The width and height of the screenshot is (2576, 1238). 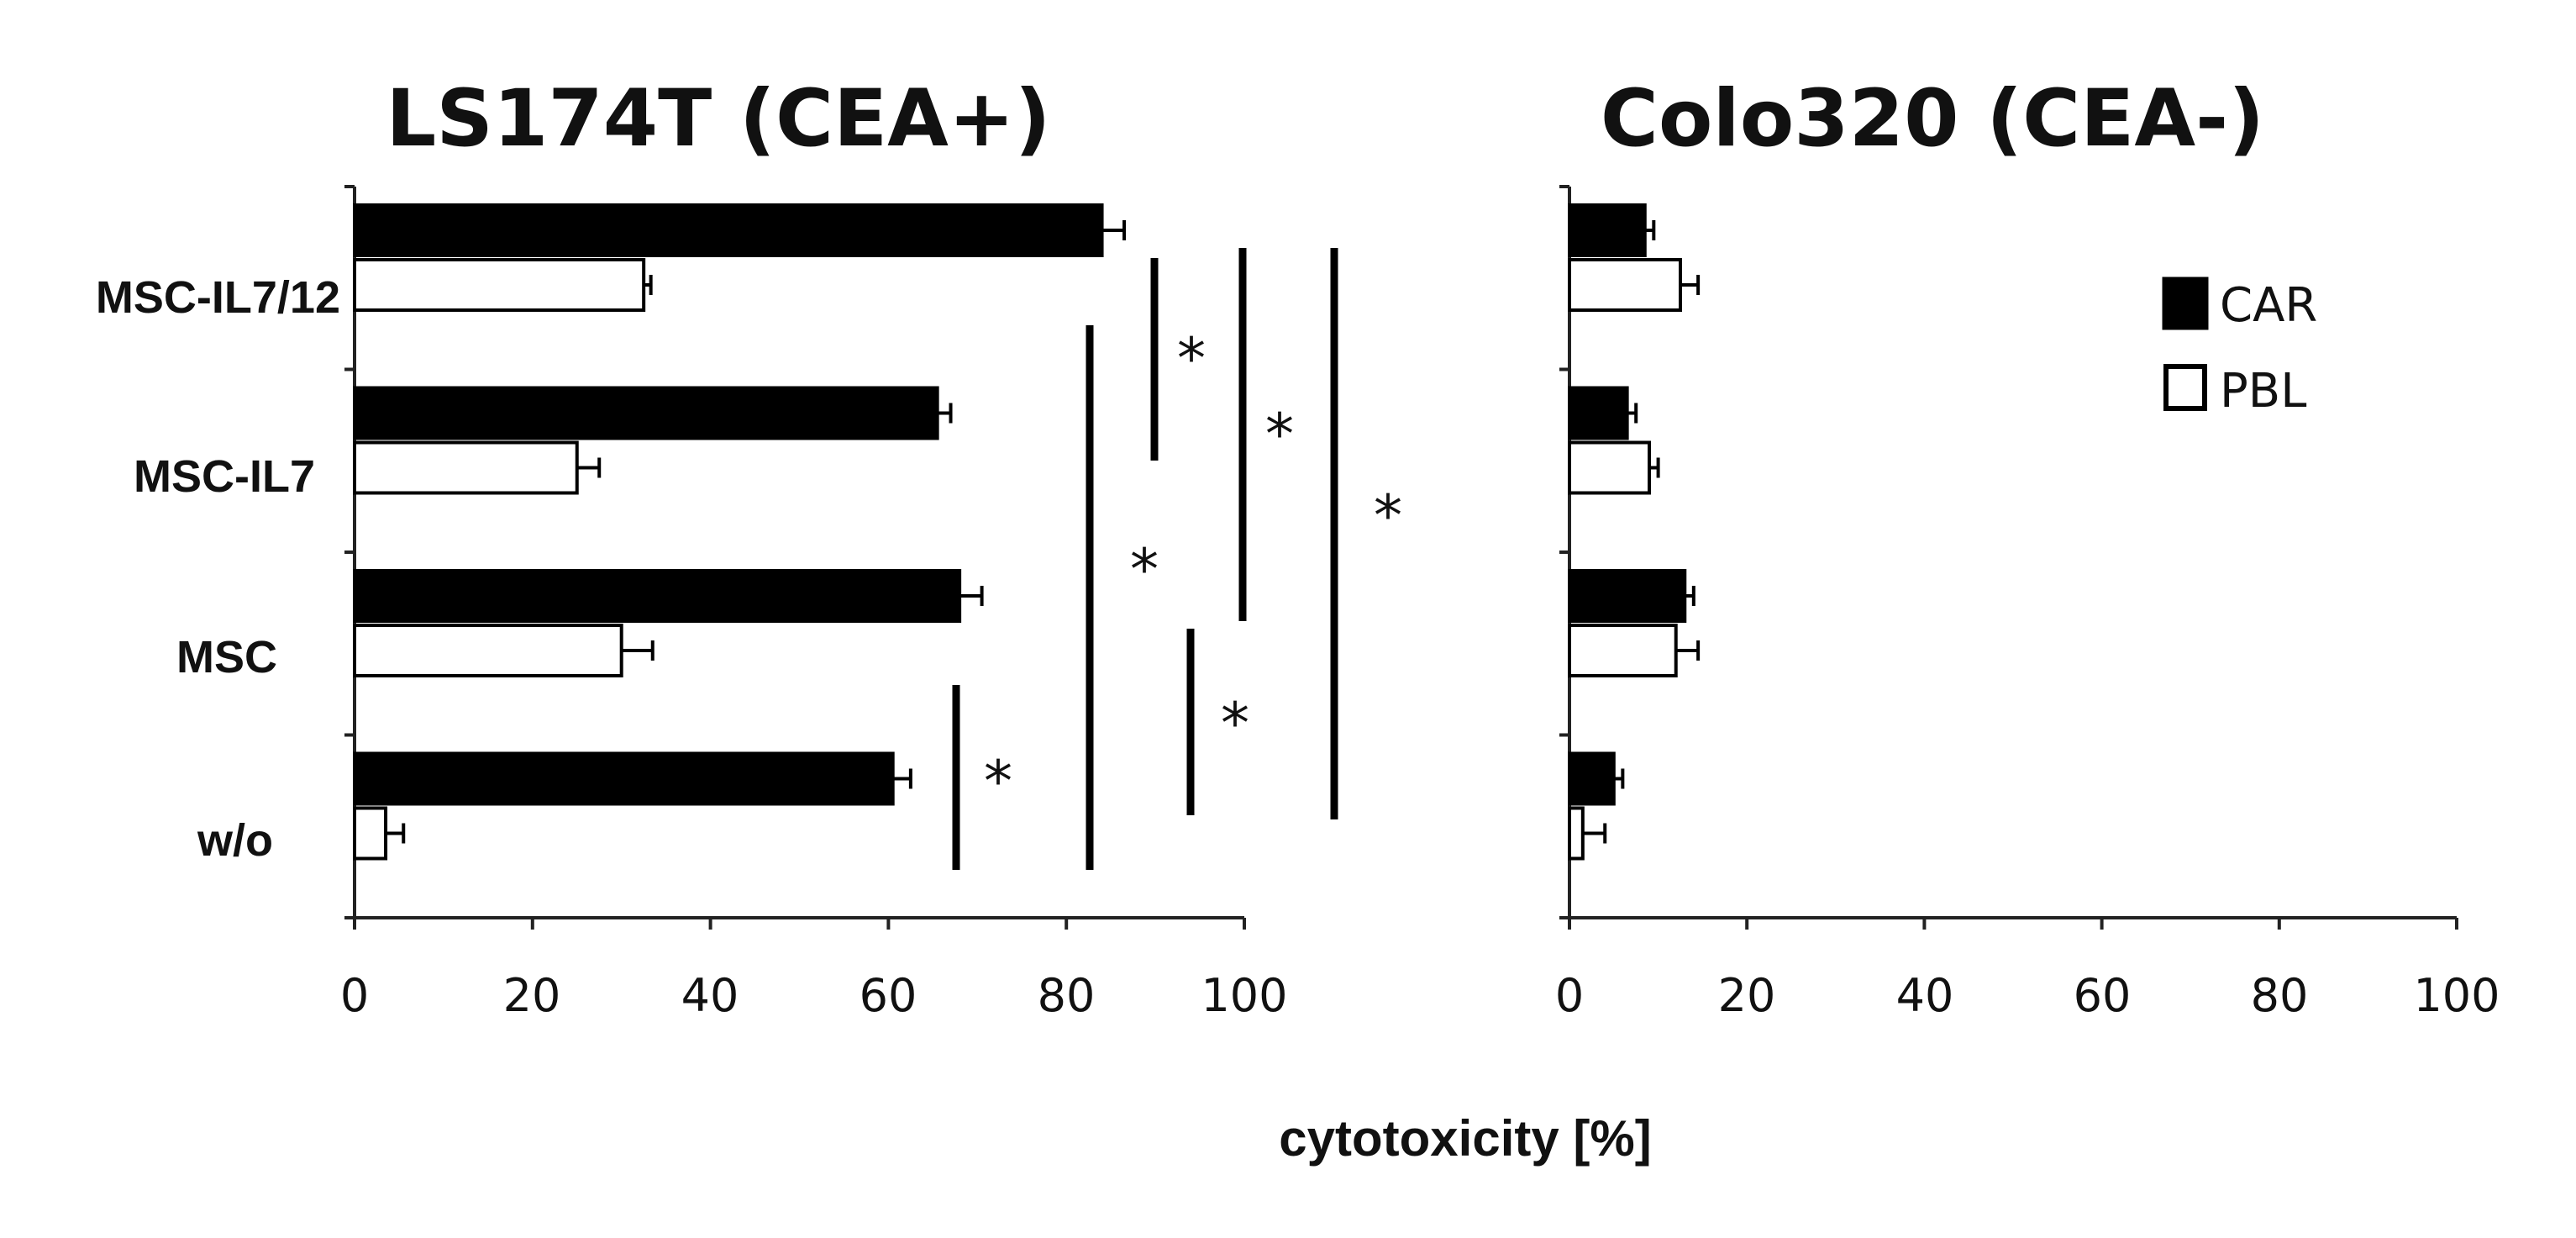 I want to click on x-tick-labels-left: 0 20 40 60 80 100, so click(x=814, y=995).